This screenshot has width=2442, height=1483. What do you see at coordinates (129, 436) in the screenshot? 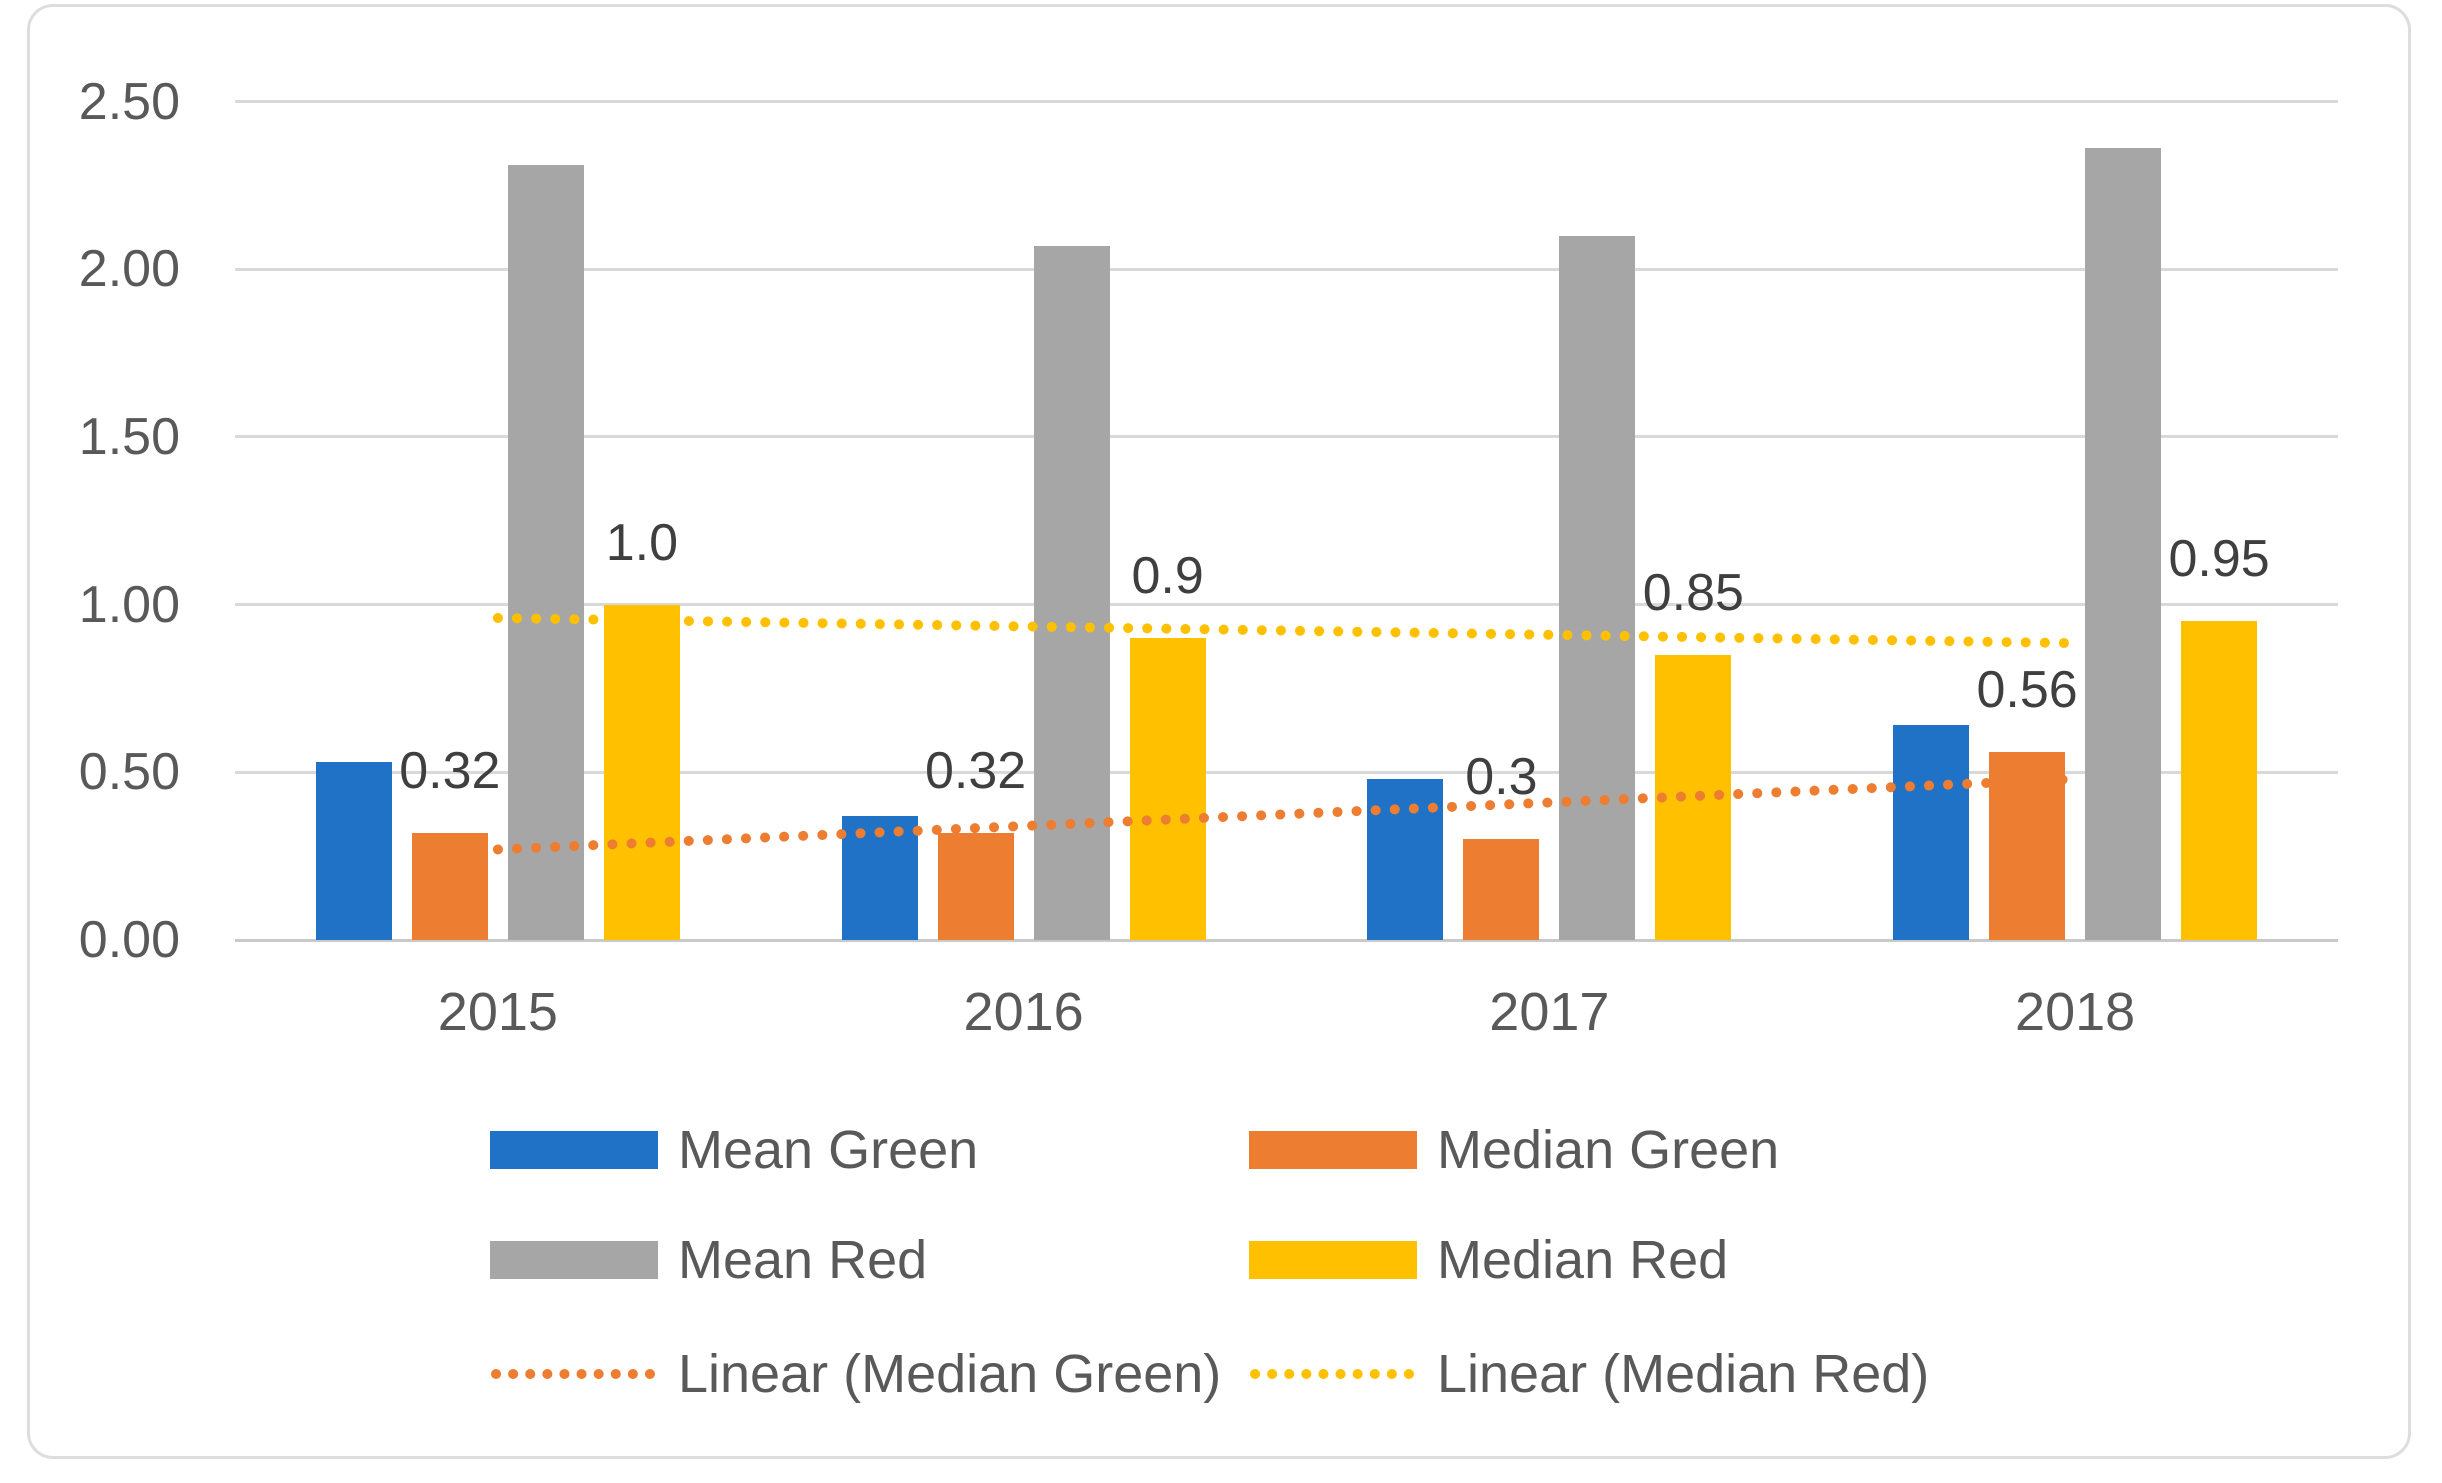
I see `y-axis-tick-label: 1.50` at bounding box center [129, 436].